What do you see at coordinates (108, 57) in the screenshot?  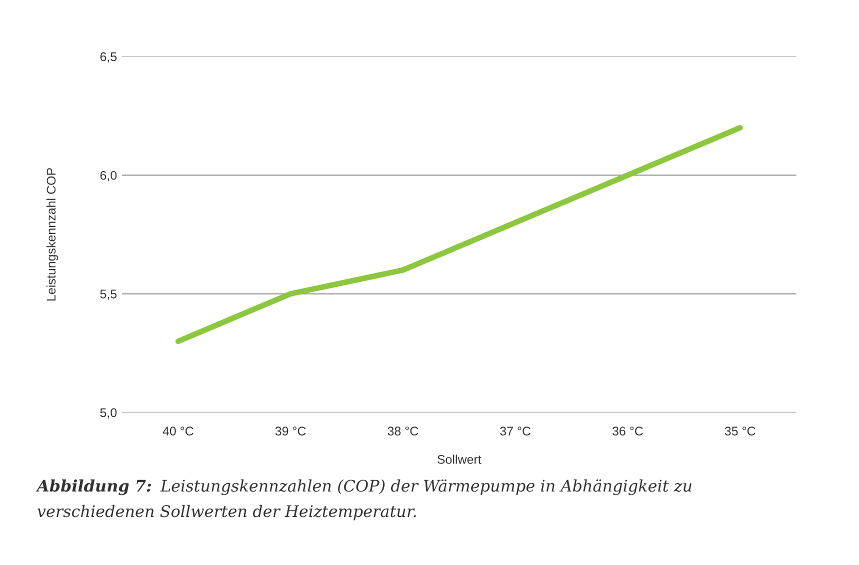 I see `y-tick-label: 6,5` at bounding box center [108, 57].